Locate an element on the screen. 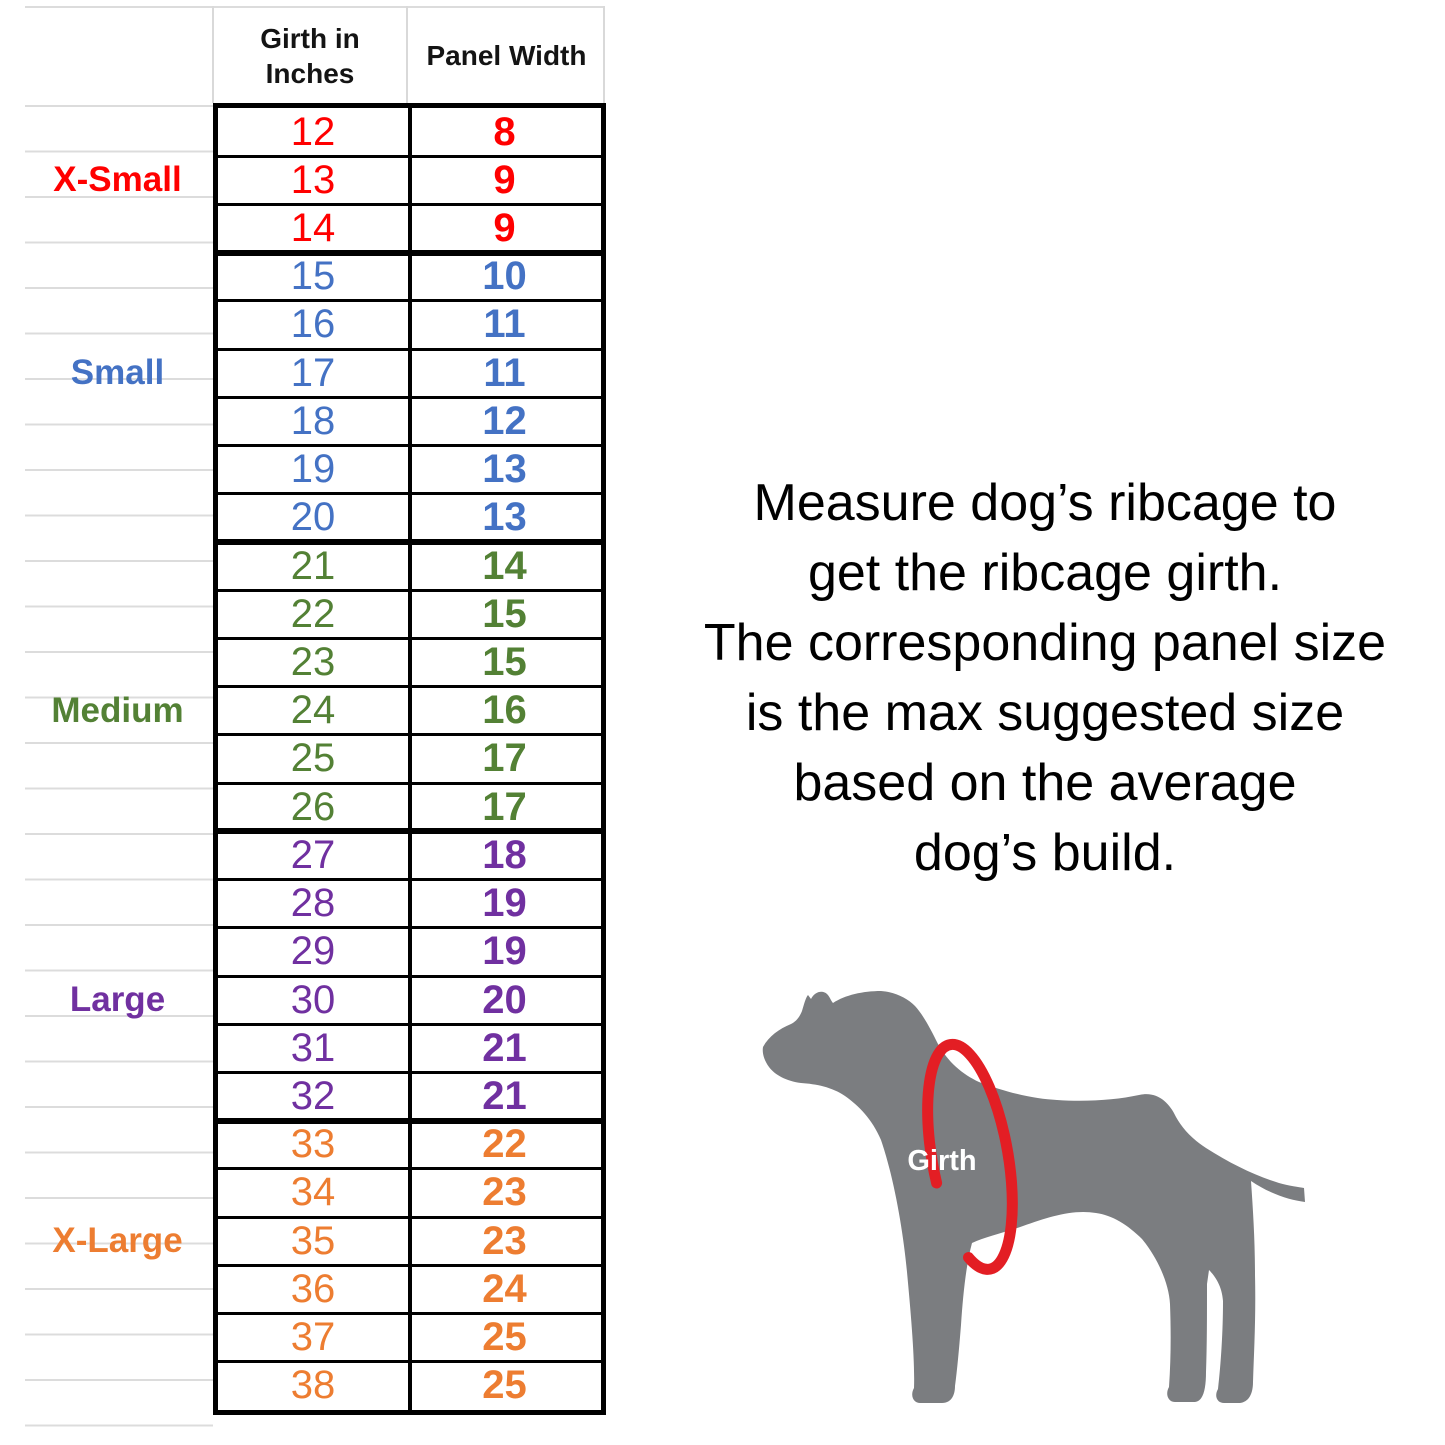 This screenshot has width=1445, height=1445. size-group-label: Large is located at coordinates (117, 1000).